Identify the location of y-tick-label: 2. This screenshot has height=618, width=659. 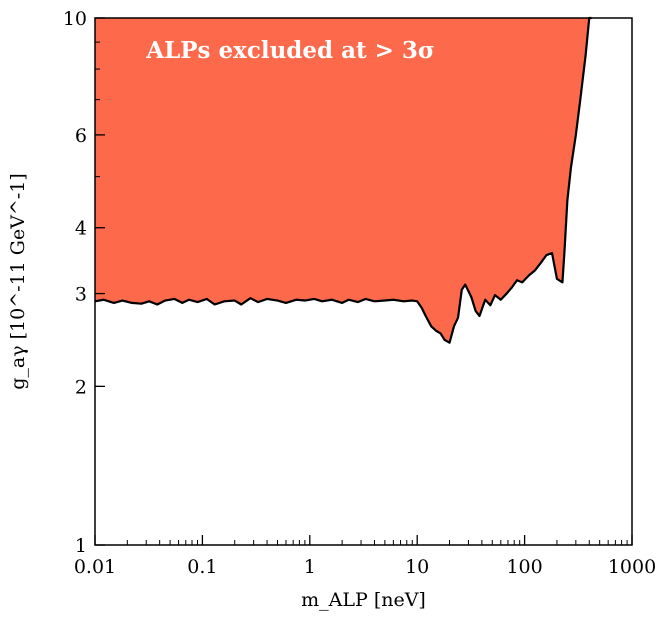
(81, 387).